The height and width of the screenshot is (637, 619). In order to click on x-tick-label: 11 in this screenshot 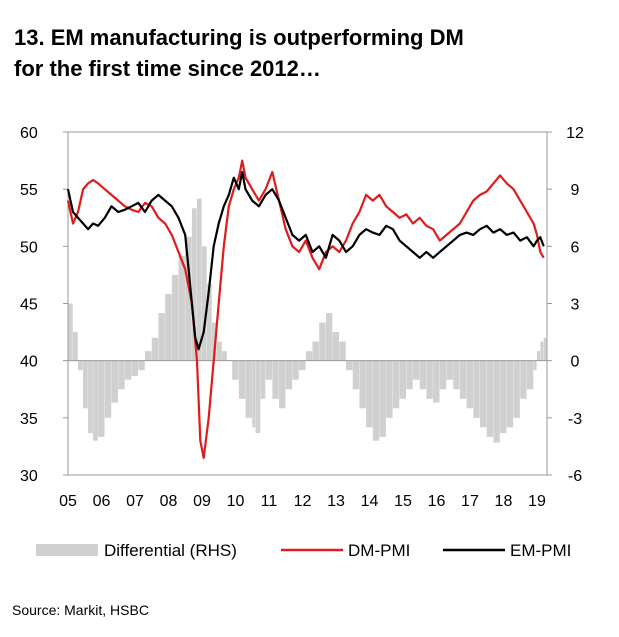, I will do `click(269, 501)`.